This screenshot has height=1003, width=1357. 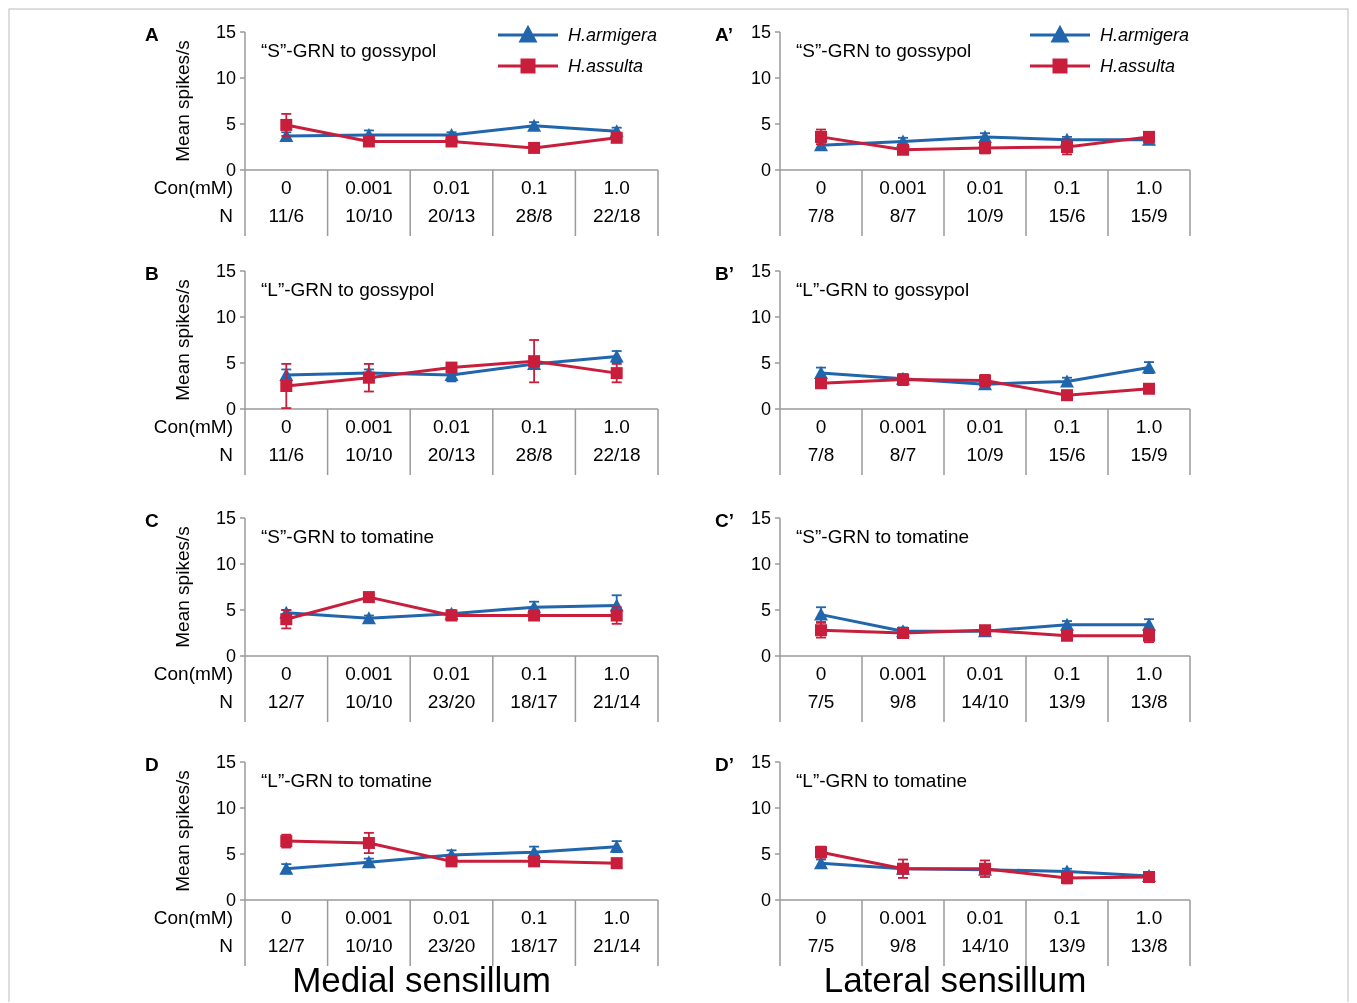 I want to click on text: D, so click(x=152, y=764).